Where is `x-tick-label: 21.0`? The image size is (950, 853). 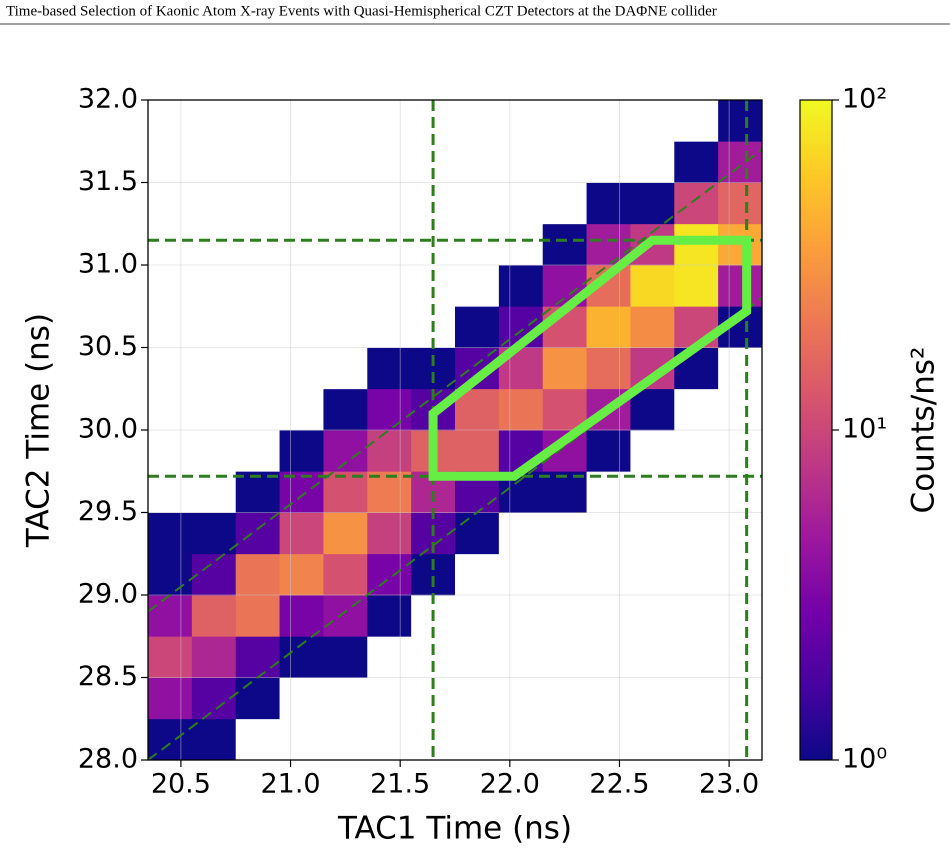
x-tick-label: 21.0 is located at coordinates (290, 784).